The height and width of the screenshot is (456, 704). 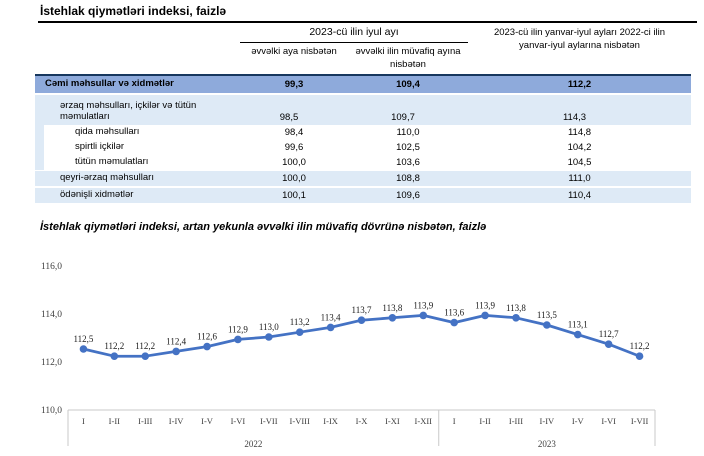 I want to click on column-header-prev-year-month: əvvəlki ilin müvafiq ayına nisbətən, so click(x=408, y=58).